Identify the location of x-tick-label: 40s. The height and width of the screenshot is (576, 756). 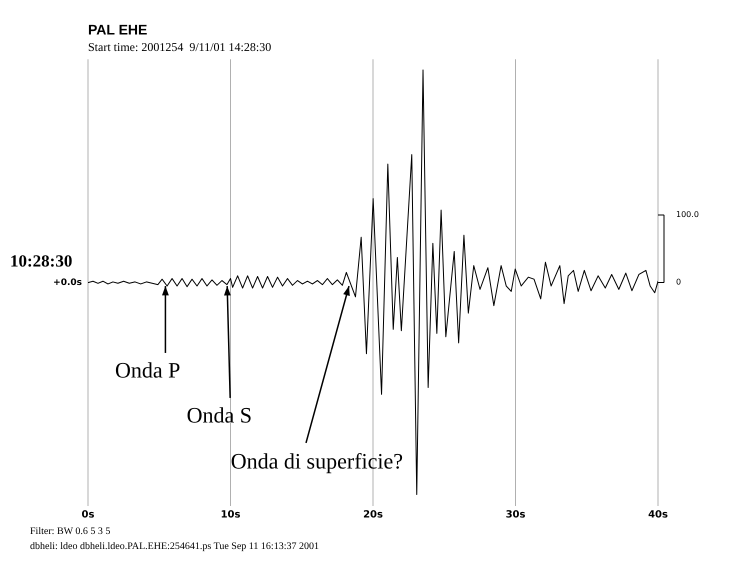
(658, 515).